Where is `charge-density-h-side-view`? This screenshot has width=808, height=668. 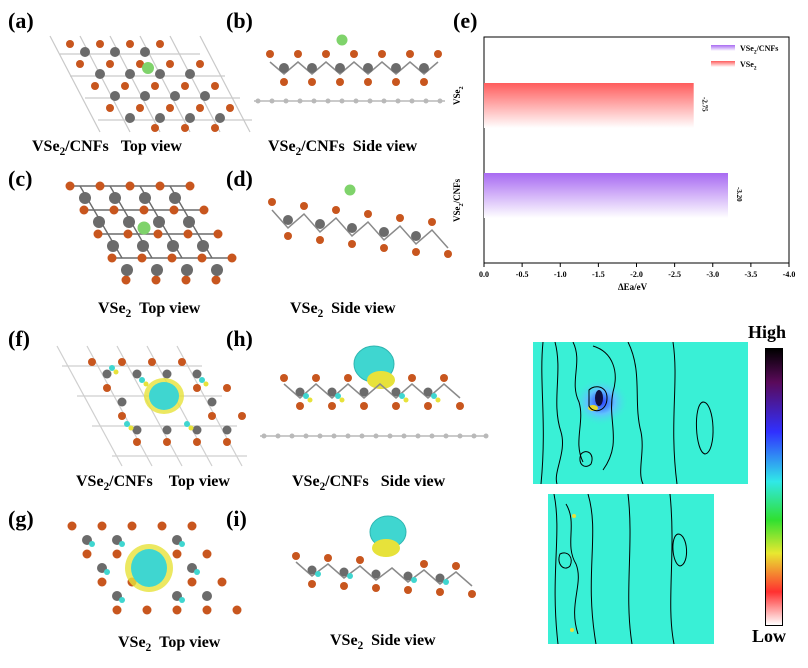 charge-density-h-side-view is located at coordinates (374, 392).